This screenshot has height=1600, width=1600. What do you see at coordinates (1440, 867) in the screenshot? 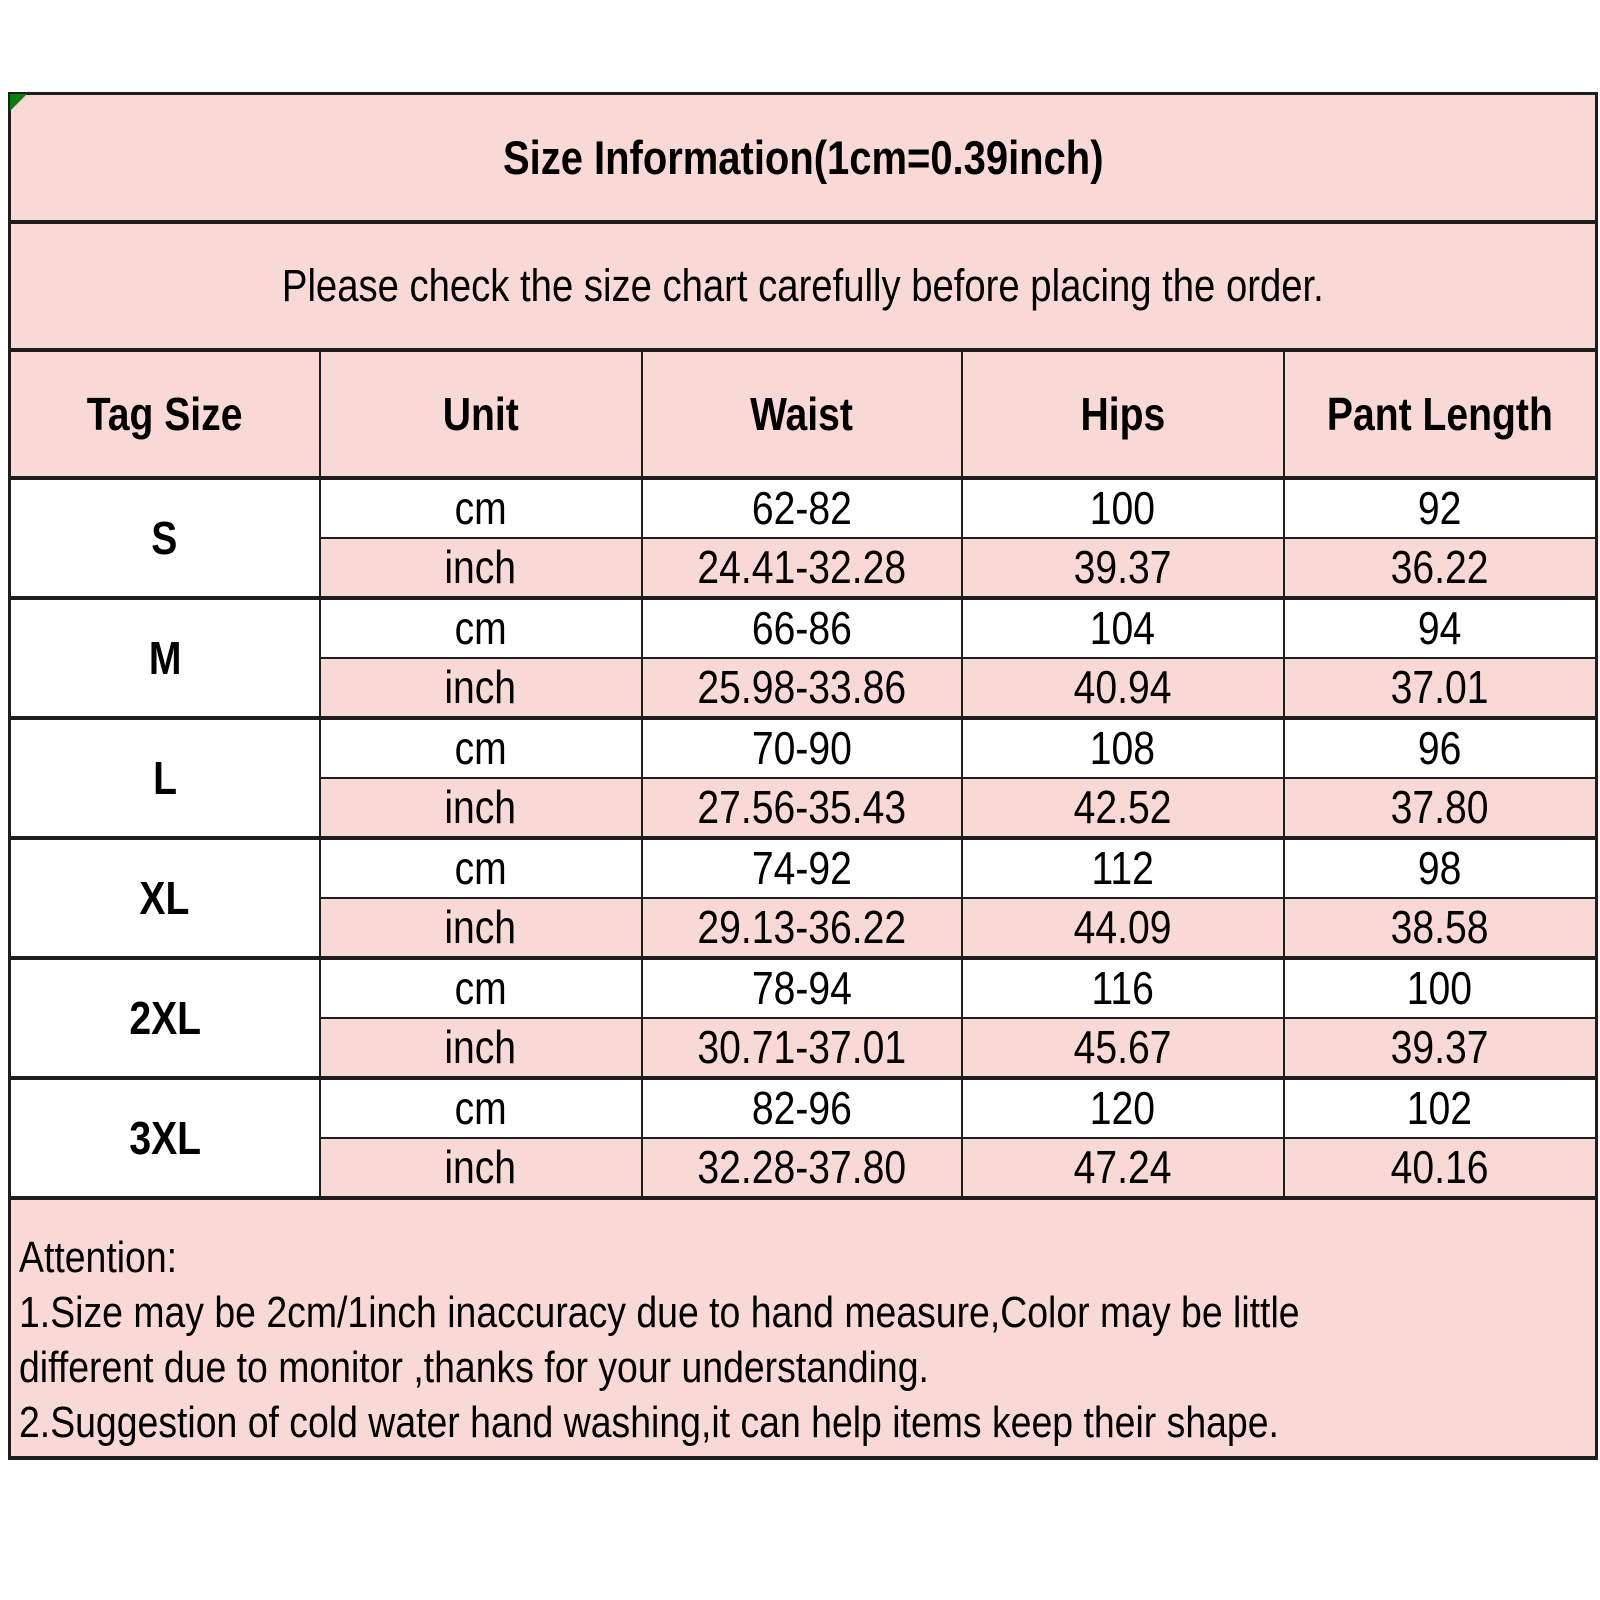
I see `pant-length-cm-cell: 98` at bounding box center [1440, 867].